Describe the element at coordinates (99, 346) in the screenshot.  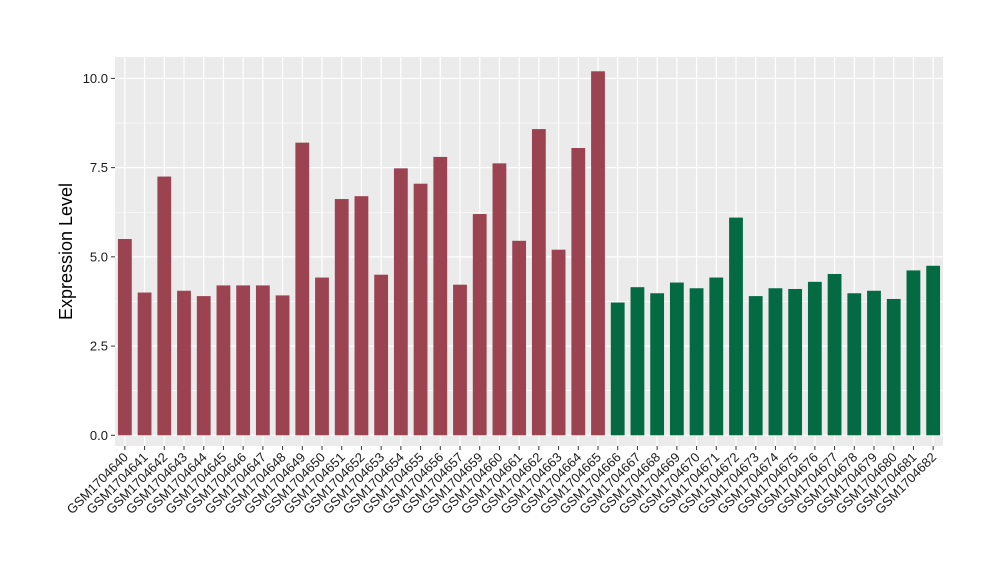
I see `y-tick-label: 2.5` at that location.